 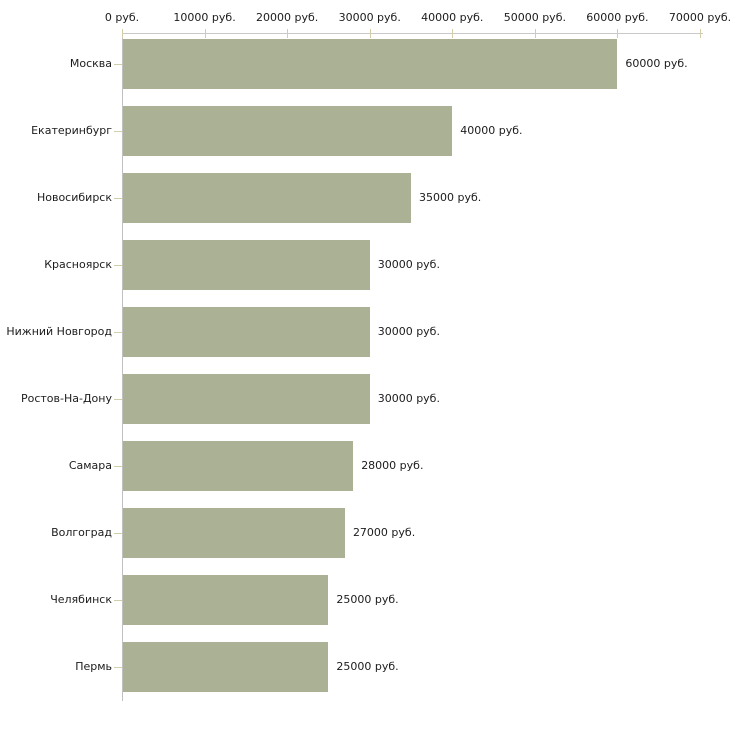 I want to click on category-label: Нижний Новгород, so click(x=59, y=331).